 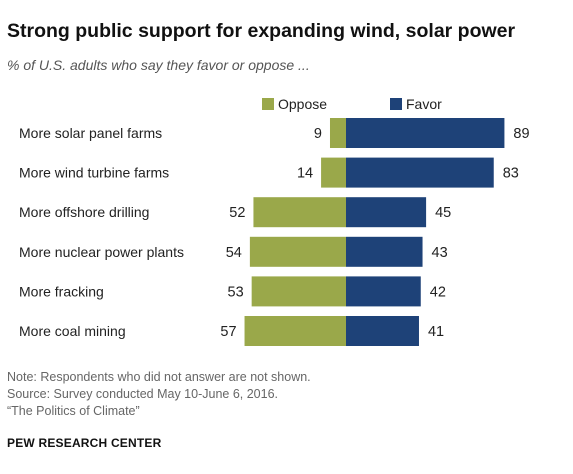 I want to click on value-label-oppose: 54, so click(x=234, y=253).